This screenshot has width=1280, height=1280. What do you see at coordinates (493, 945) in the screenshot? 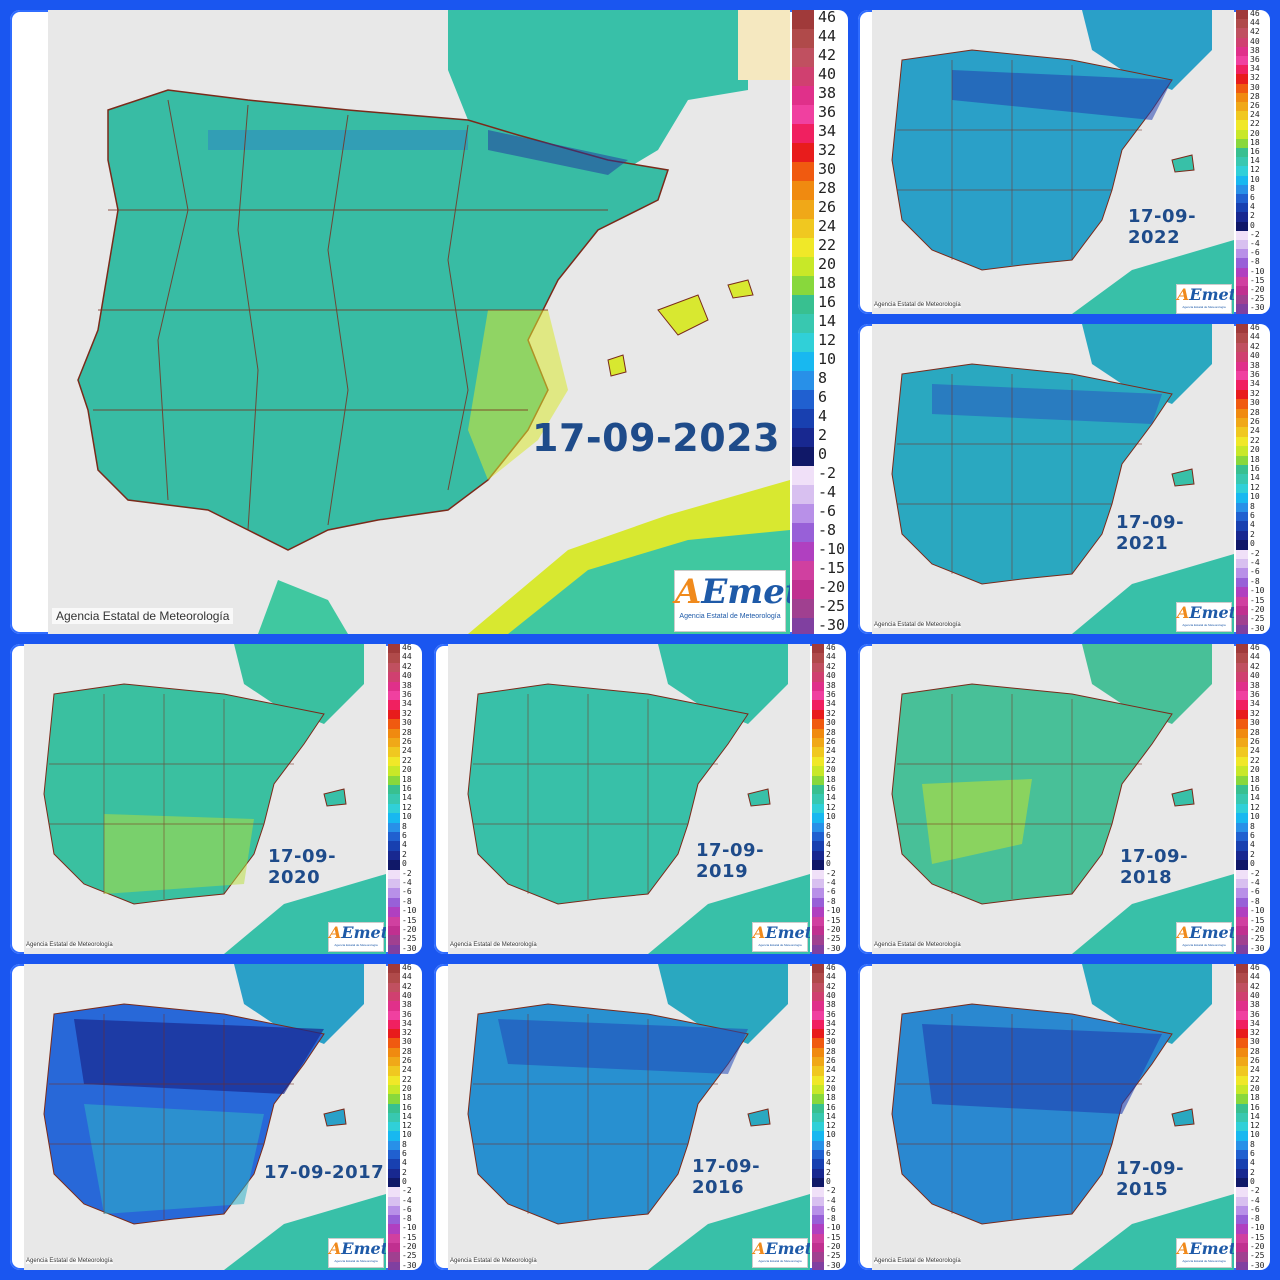
I see `agency-credit: Agencia Estatal de Meteorología` at bounding box center [493, 945].